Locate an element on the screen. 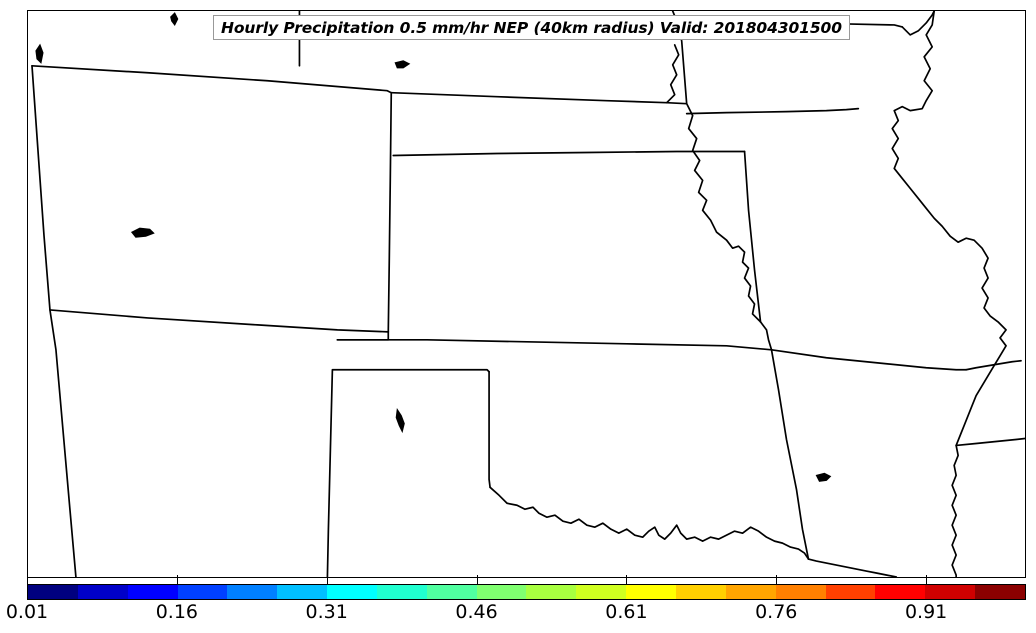 The width and height of the screenshot is (1036, 633). border-illinois-iowa-corner is located at coordinates (918, 23).